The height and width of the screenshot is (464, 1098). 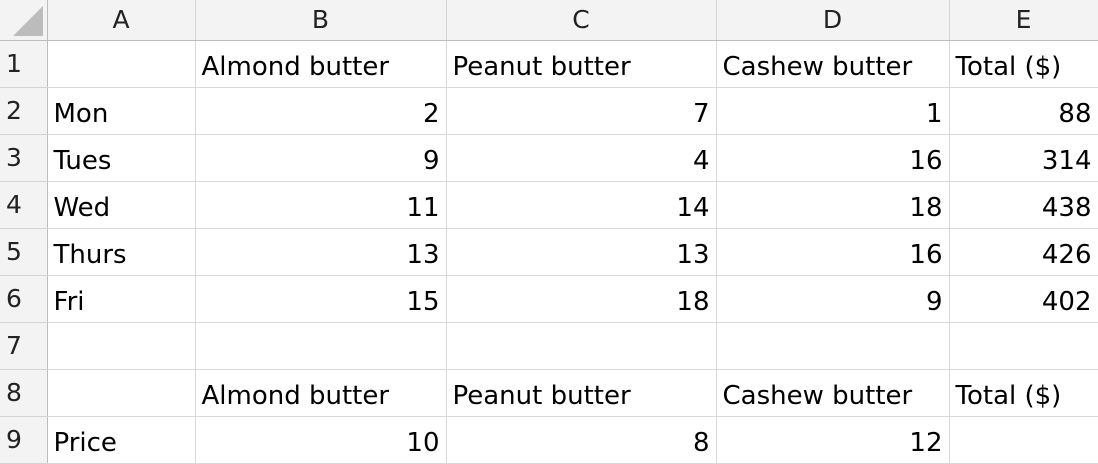 What do you see at coordinates (121, 64) in the screenshot?
I see `cell-a1` at bounding box center [121, 64].